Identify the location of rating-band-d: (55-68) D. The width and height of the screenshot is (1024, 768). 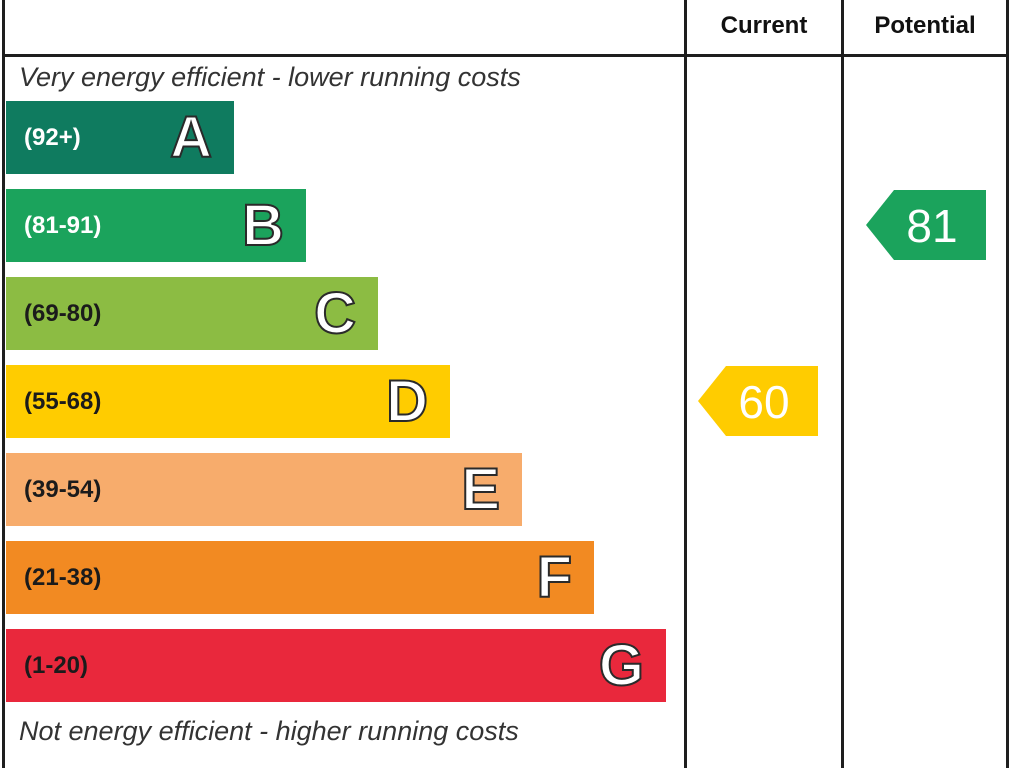
(228, 401).